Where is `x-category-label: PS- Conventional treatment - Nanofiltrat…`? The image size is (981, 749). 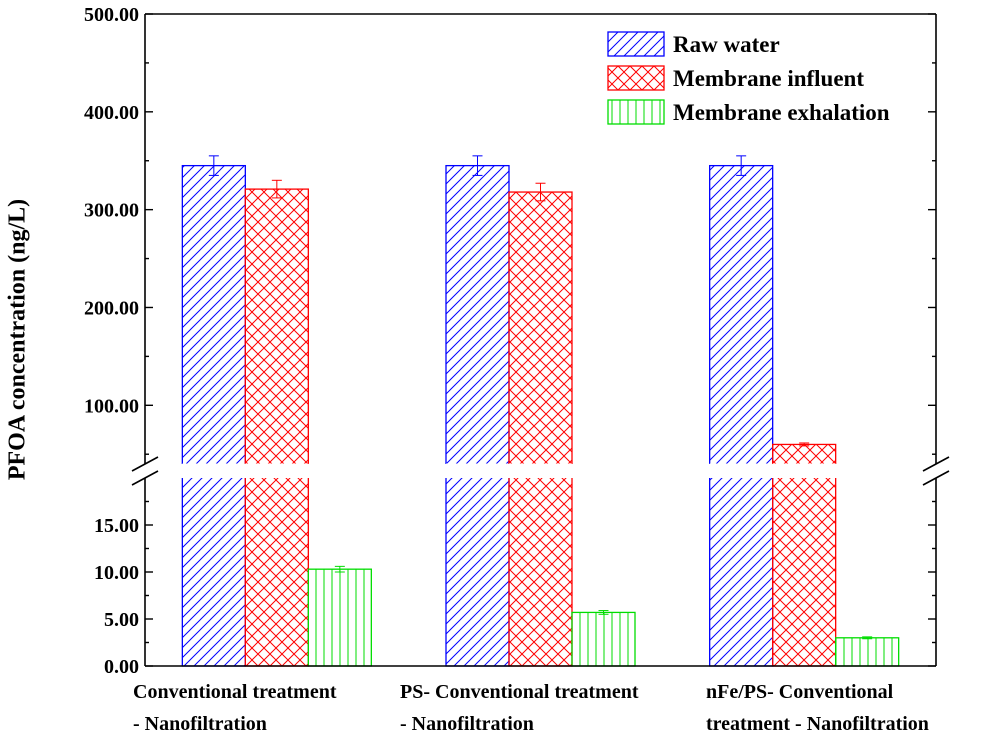
x-category-label: PS- Conventional treatment - Nanofiltrat… is located at coordinates (519, 708).